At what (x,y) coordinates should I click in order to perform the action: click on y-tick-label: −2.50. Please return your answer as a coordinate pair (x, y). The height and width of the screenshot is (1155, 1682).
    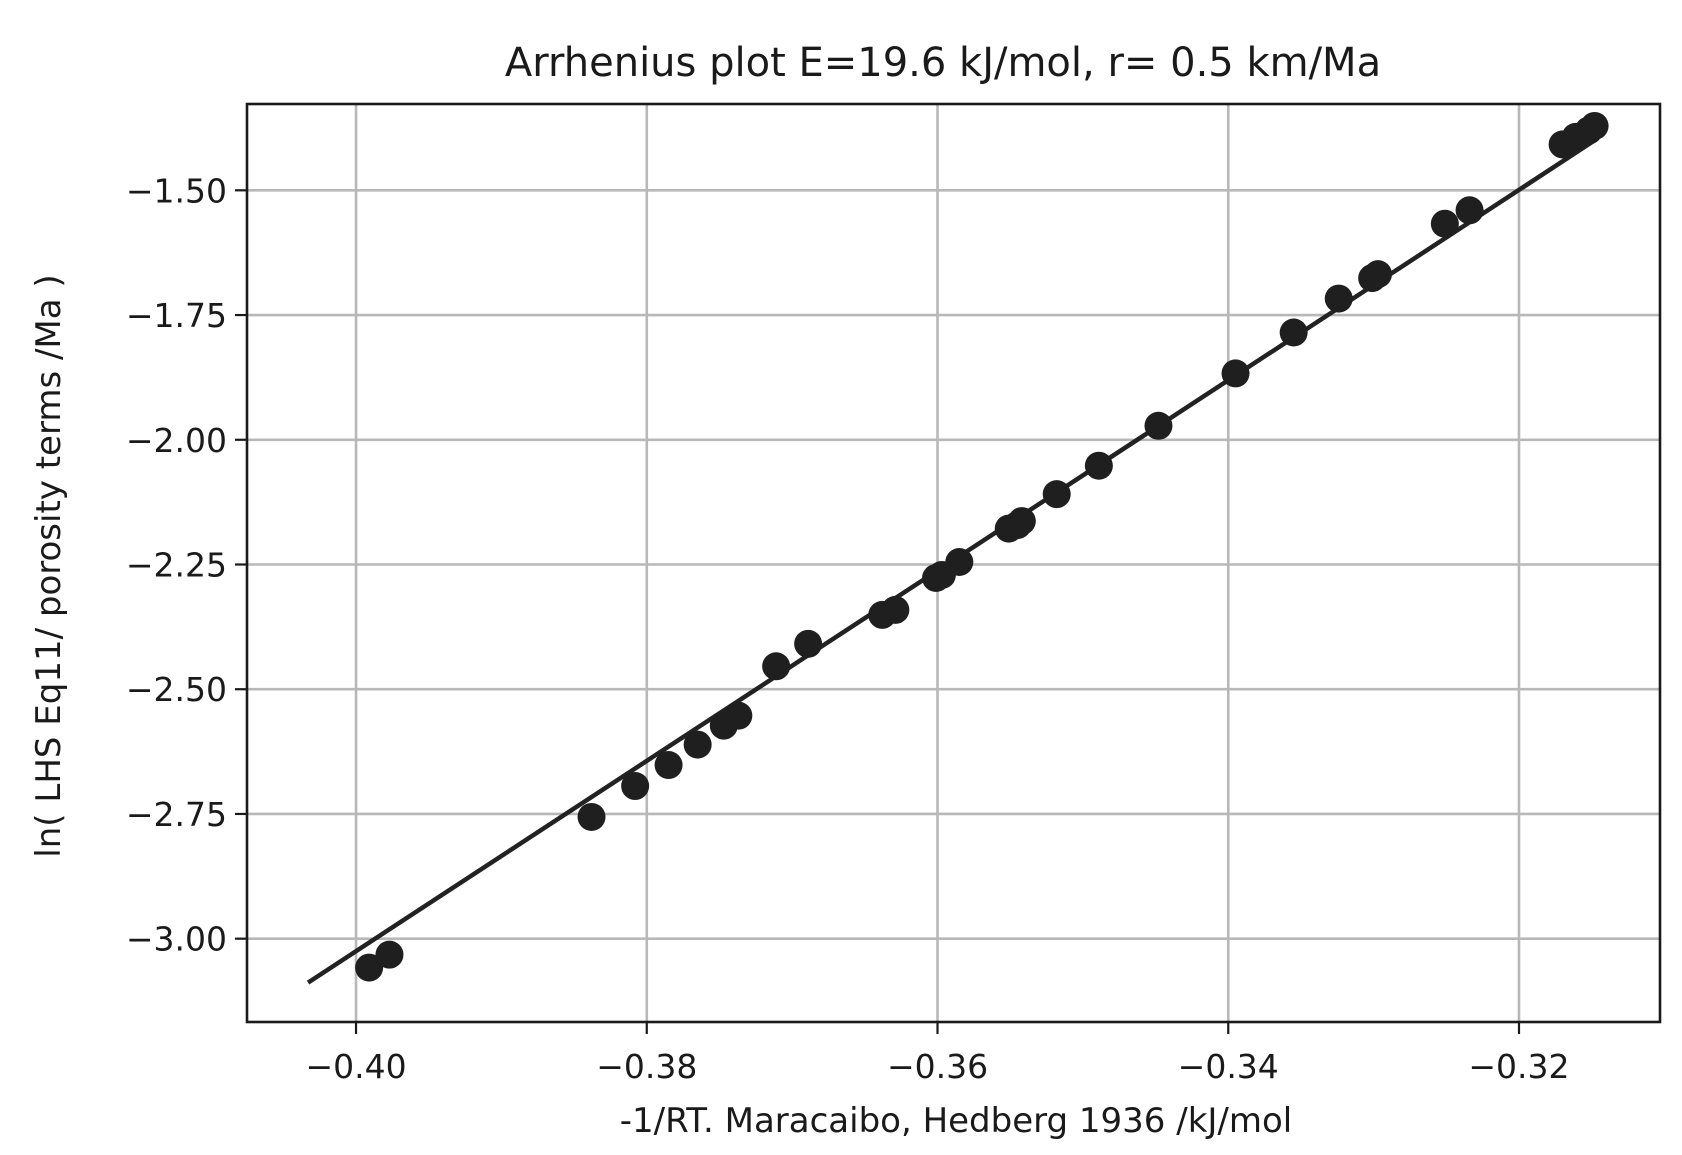
    Looking at the image, I should click on (176, 689).